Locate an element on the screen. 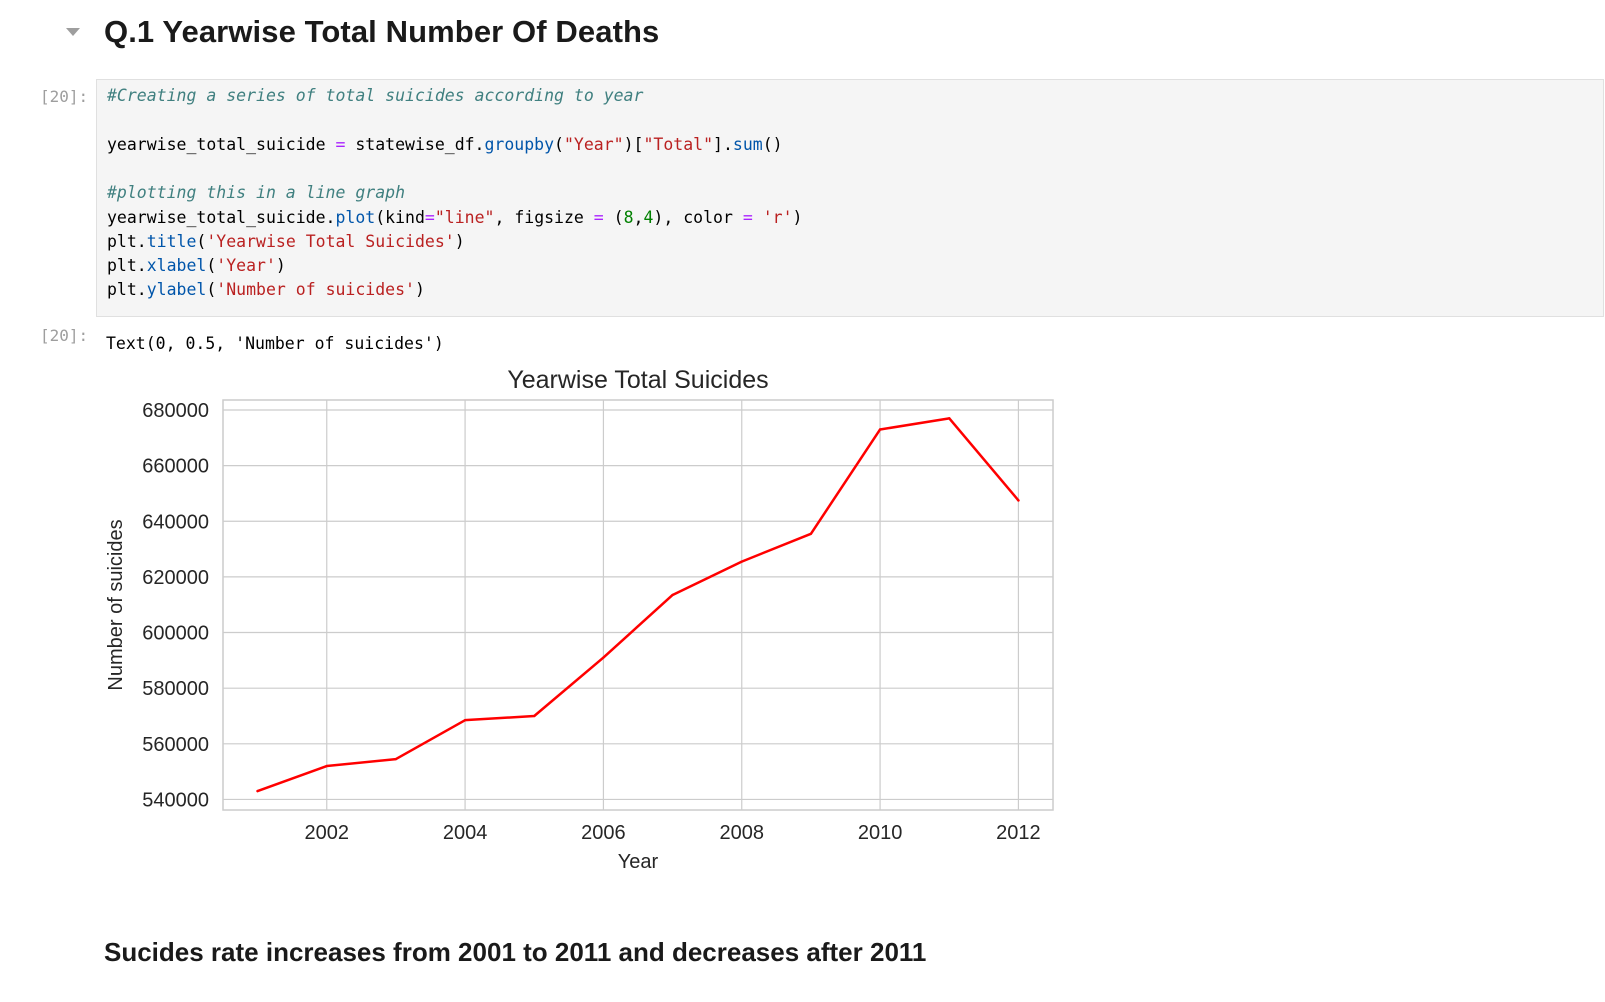  x-tick-label: 2012 is located at coordinates (1018, 833).